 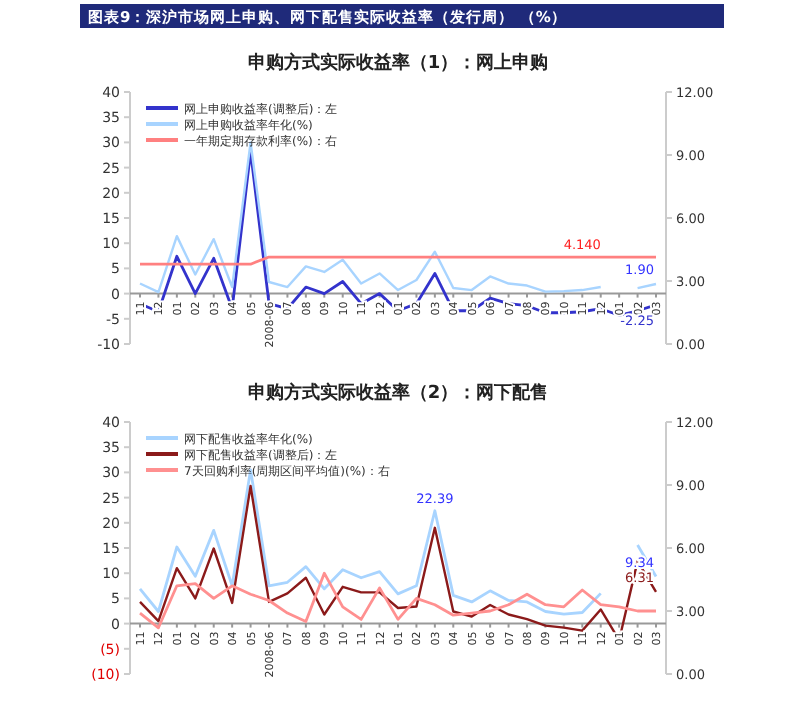 What do you see at coordinates (398, 63) in the screenshot?
I see `chart-title: 申购方式实际收益率（1）：网上申购` at bounding box center [398, 63].